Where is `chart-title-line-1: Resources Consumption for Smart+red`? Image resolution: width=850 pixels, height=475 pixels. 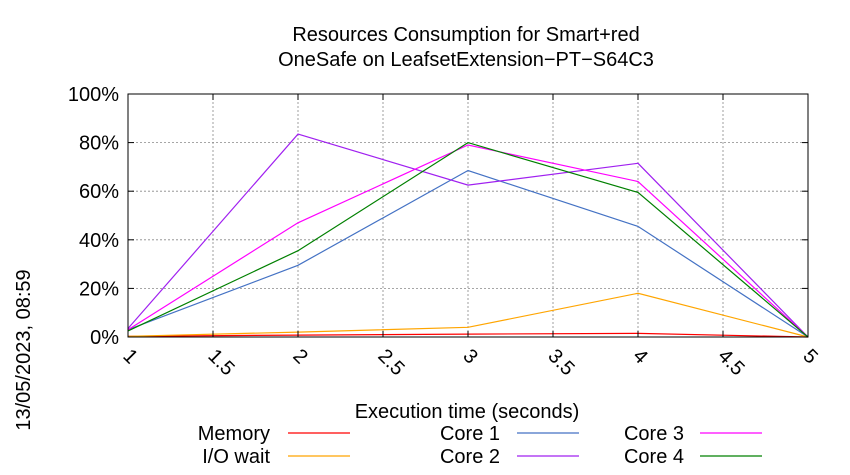
chart-title-line-1: Resources Consumption for Smart+red is located at coordinates (465, 35).